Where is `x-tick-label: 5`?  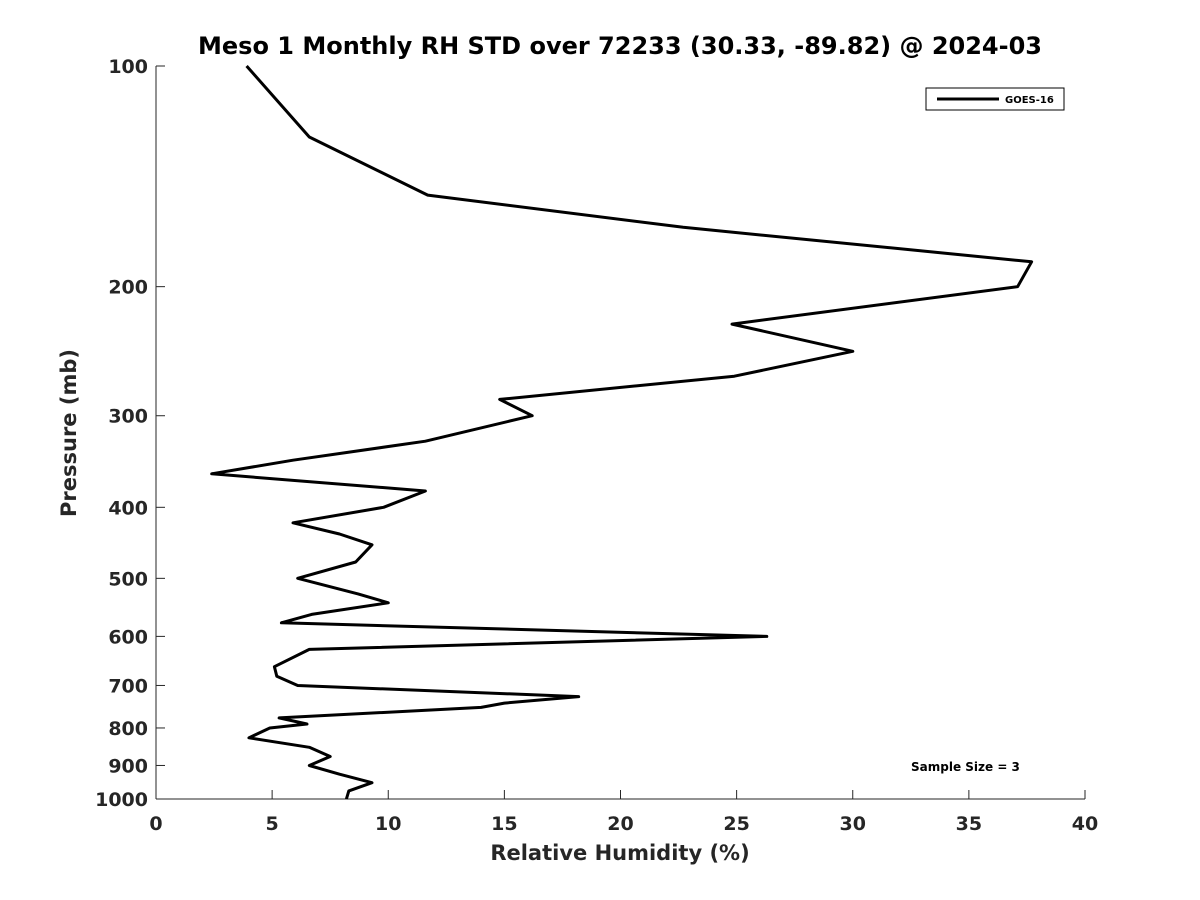 x-tick-label: 5 is located at coordinates (272, 824).